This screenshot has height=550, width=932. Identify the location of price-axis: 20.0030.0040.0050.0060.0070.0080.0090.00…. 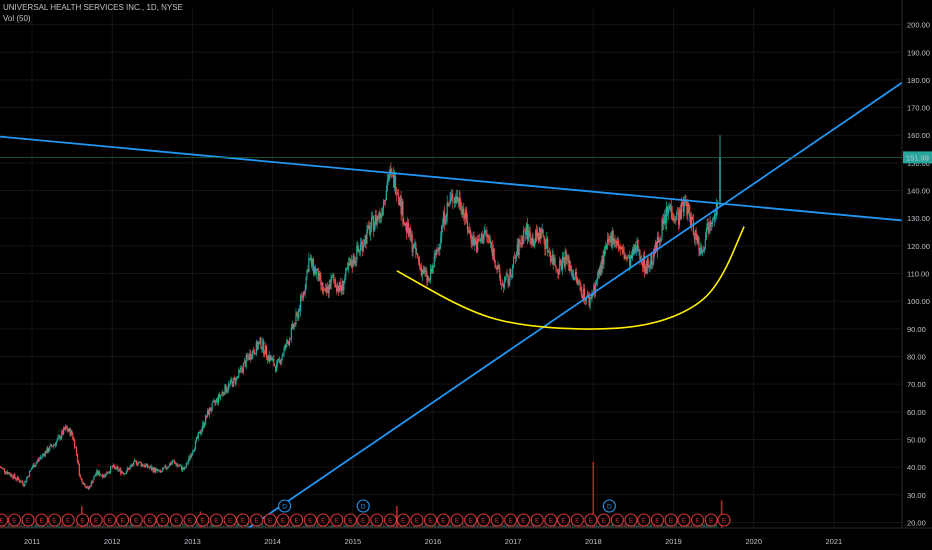
(915, 264).